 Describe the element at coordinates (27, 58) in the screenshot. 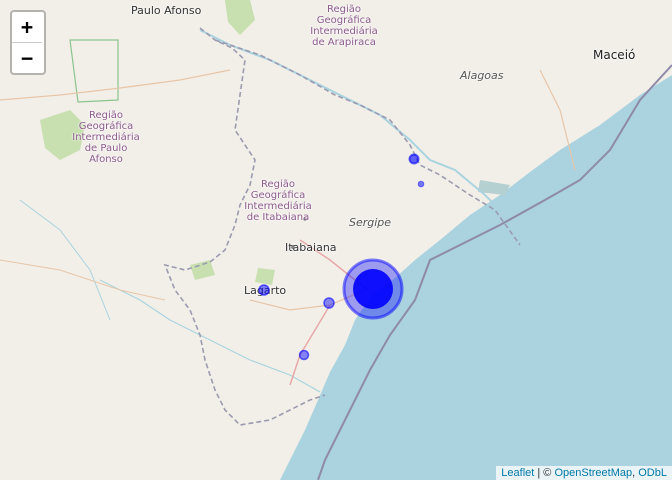

I see `zoom-out-button: −` at that location.